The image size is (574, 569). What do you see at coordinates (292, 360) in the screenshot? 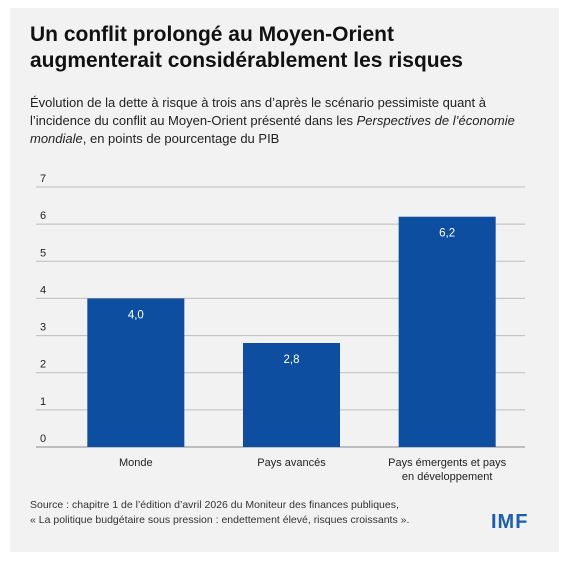
I see `bar-value-label: 2,8` at bounding box center [292, 360].